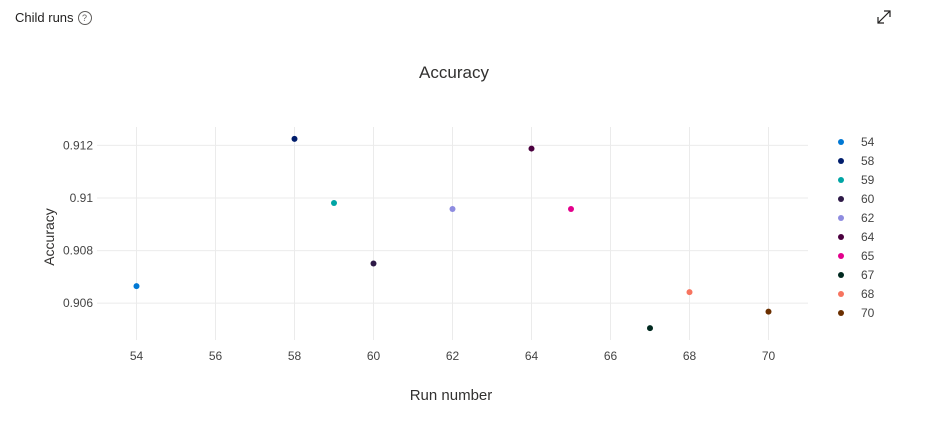 The width and height of the screenshot is (928, 432). I want to click on legend-label-65: 65, so click(868, 256).